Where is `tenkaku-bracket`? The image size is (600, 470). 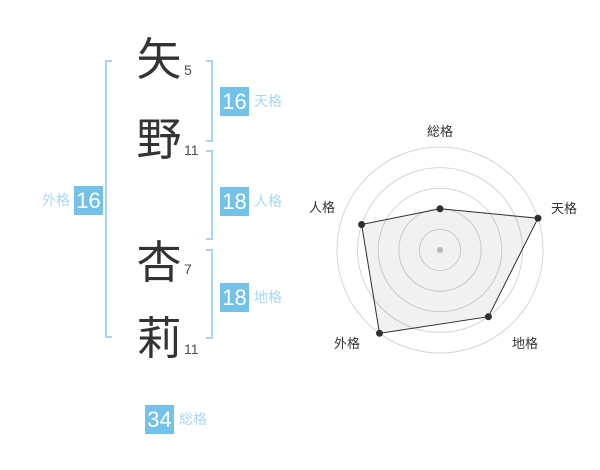
tenkaku-bracket is located at coordinates (209, 101).